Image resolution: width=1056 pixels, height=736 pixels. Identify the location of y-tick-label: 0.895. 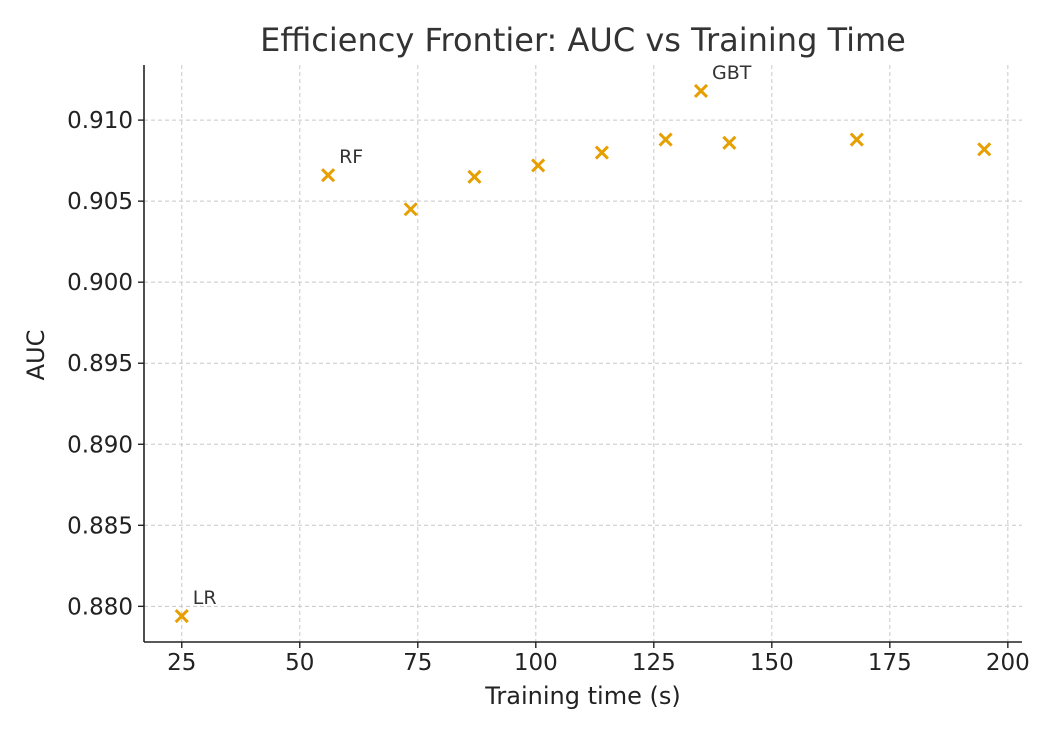
(100, 364).